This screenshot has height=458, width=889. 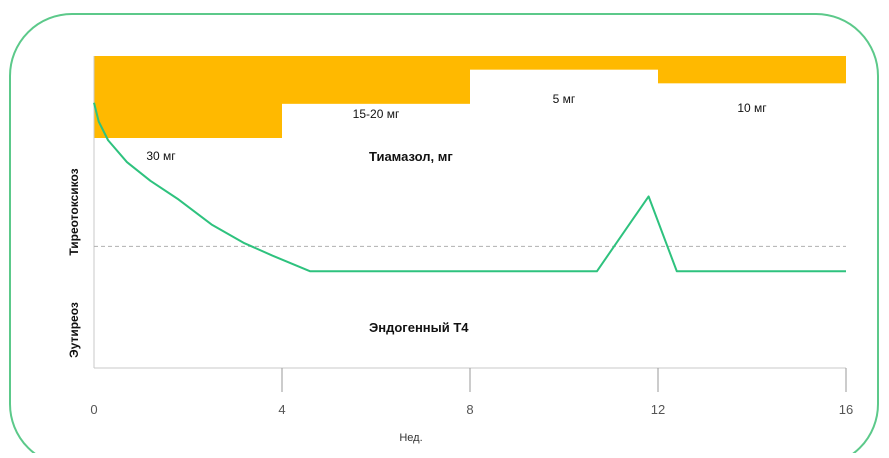 What do you see at coordinates (564, 380) in the screenshot?
I see `x-tick-marks` at bounding box center [564, 380].